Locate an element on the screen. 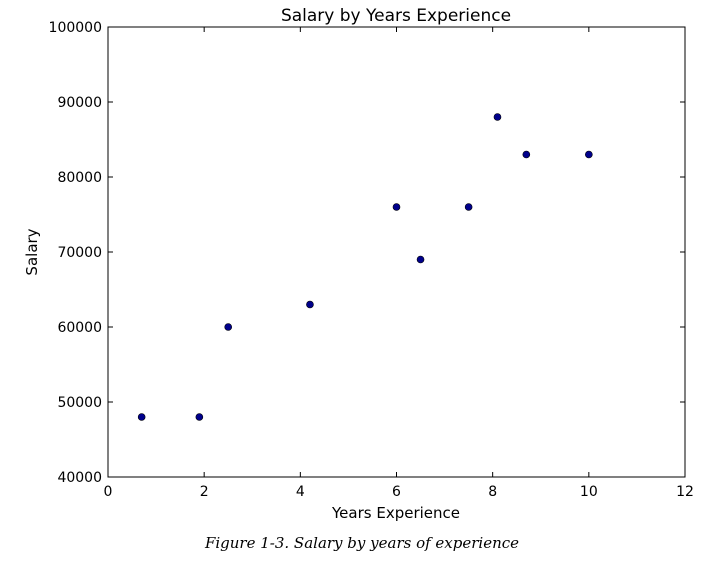  y-tick-label: 70000 is located at coordinates (79, 253).